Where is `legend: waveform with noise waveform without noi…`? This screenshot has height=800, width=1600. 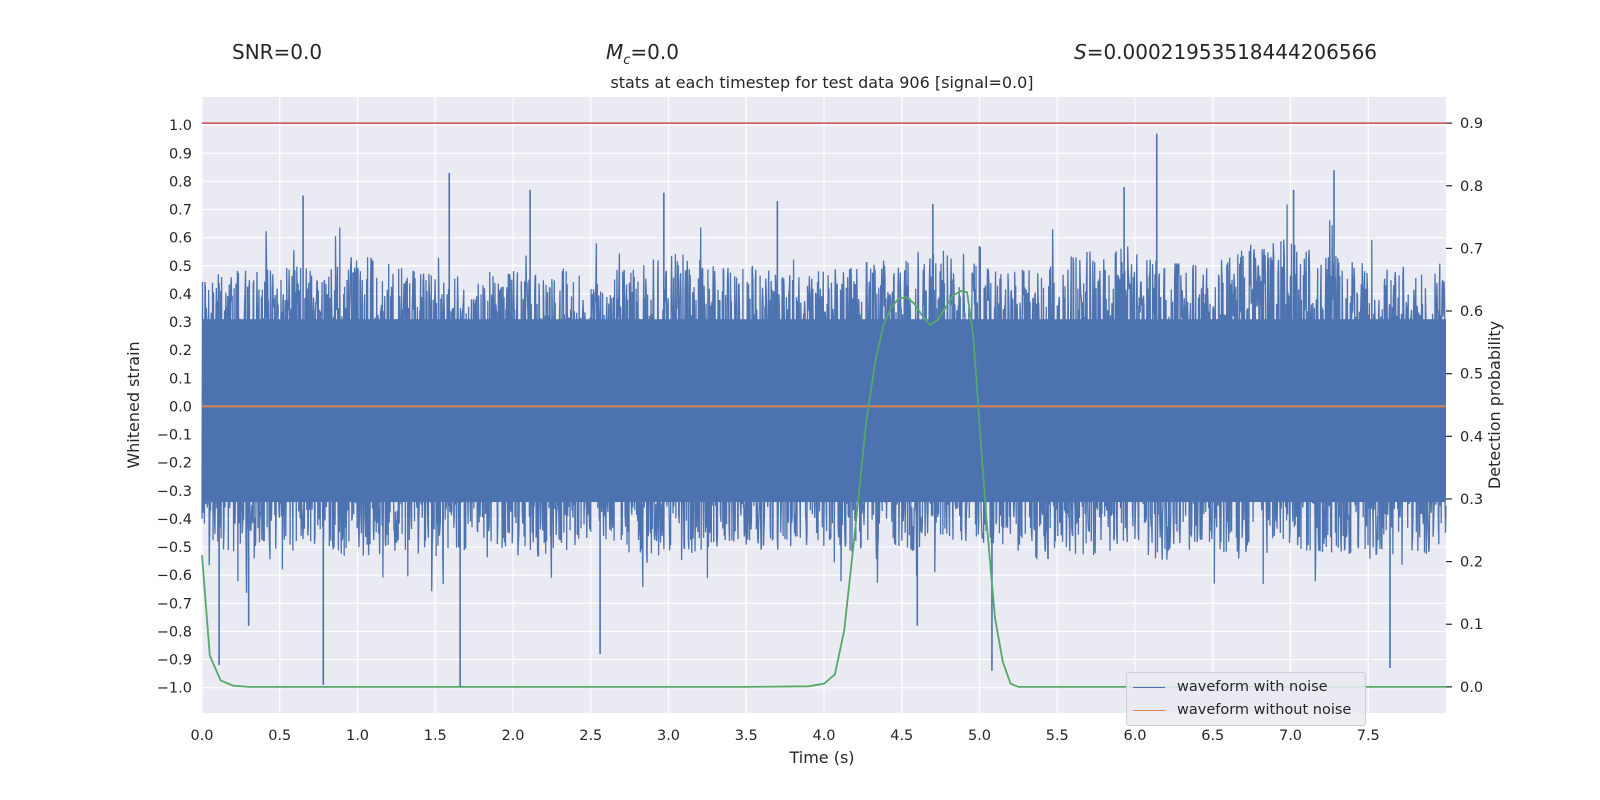
legend: waveform with noise waveform without noi… is located at coordinates (1246, 699).